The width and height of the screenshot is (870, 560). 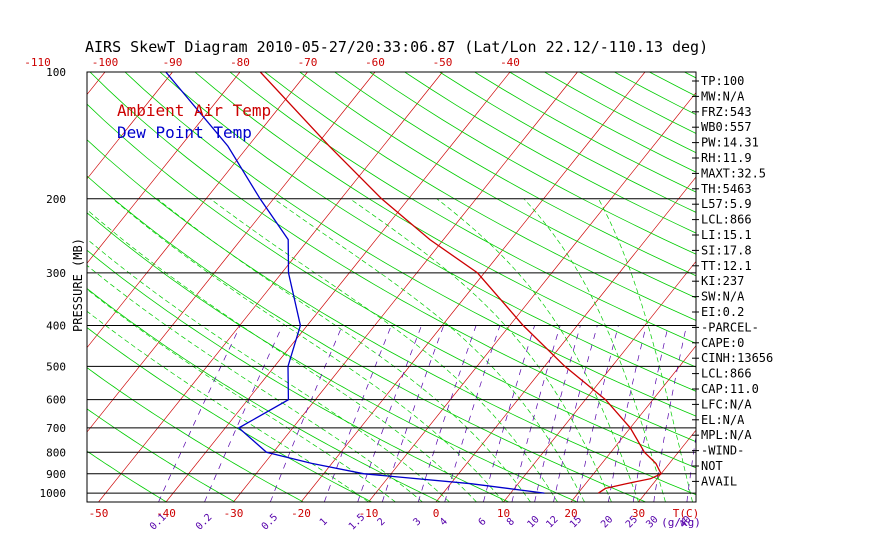 I want to click on mixing-ratio-label: 3, so click(x=418, y=522).